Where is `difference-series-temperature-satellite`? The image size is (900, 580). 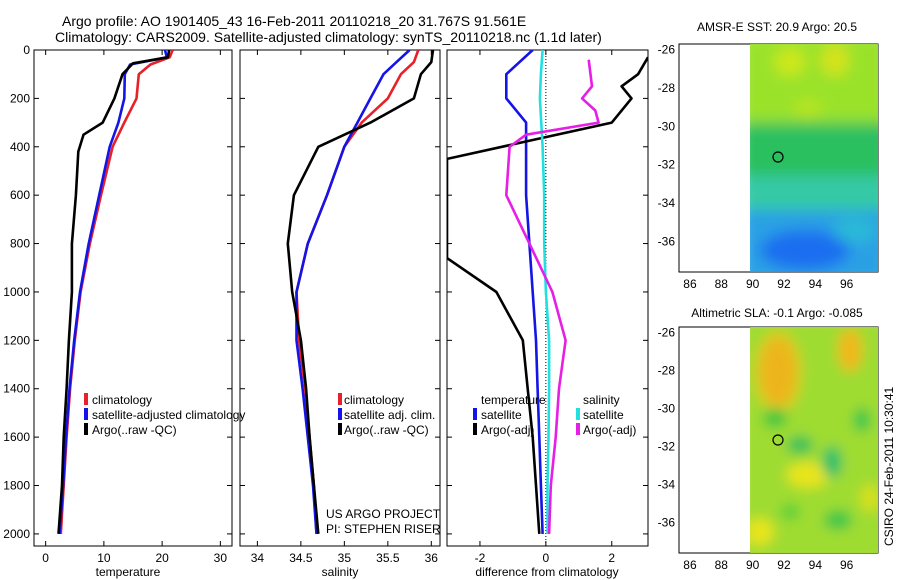 difference-series-temperature-satellite is located at coordinates (524, 292).